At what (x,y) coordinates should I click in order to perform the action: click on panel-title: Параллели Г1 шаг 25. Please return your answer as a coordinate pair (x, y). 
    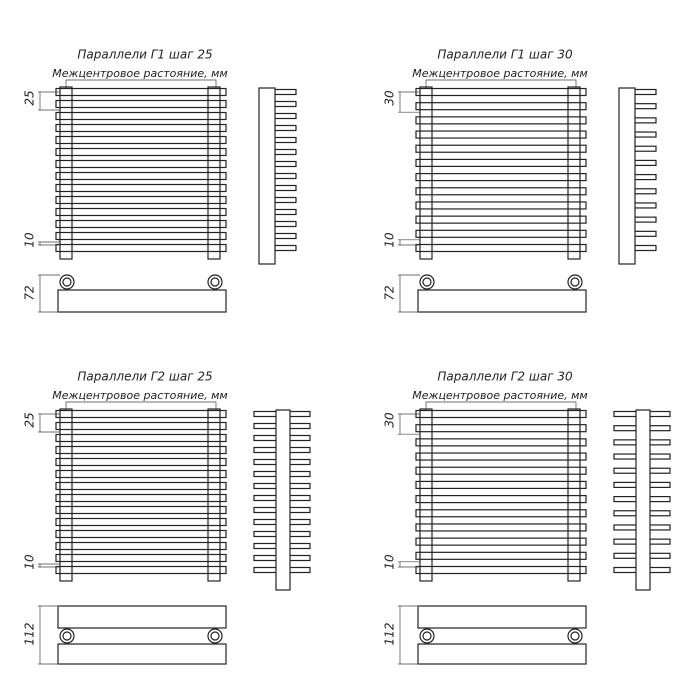
    Looking at the image, I should click on (144, 55).